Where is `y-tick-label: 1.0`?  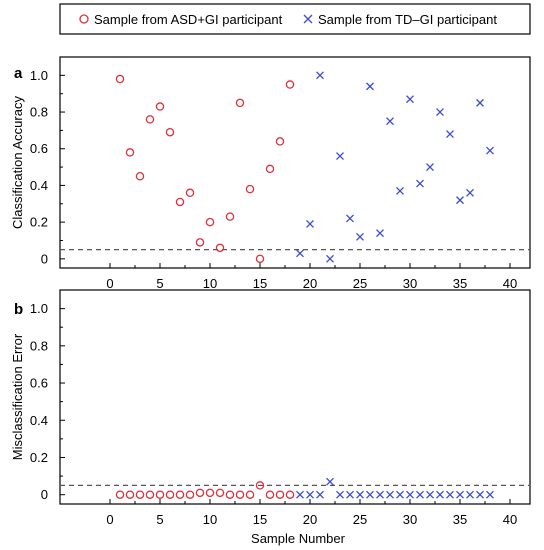
y-tick-label: 1.0 is located at coordinates (39, 308).